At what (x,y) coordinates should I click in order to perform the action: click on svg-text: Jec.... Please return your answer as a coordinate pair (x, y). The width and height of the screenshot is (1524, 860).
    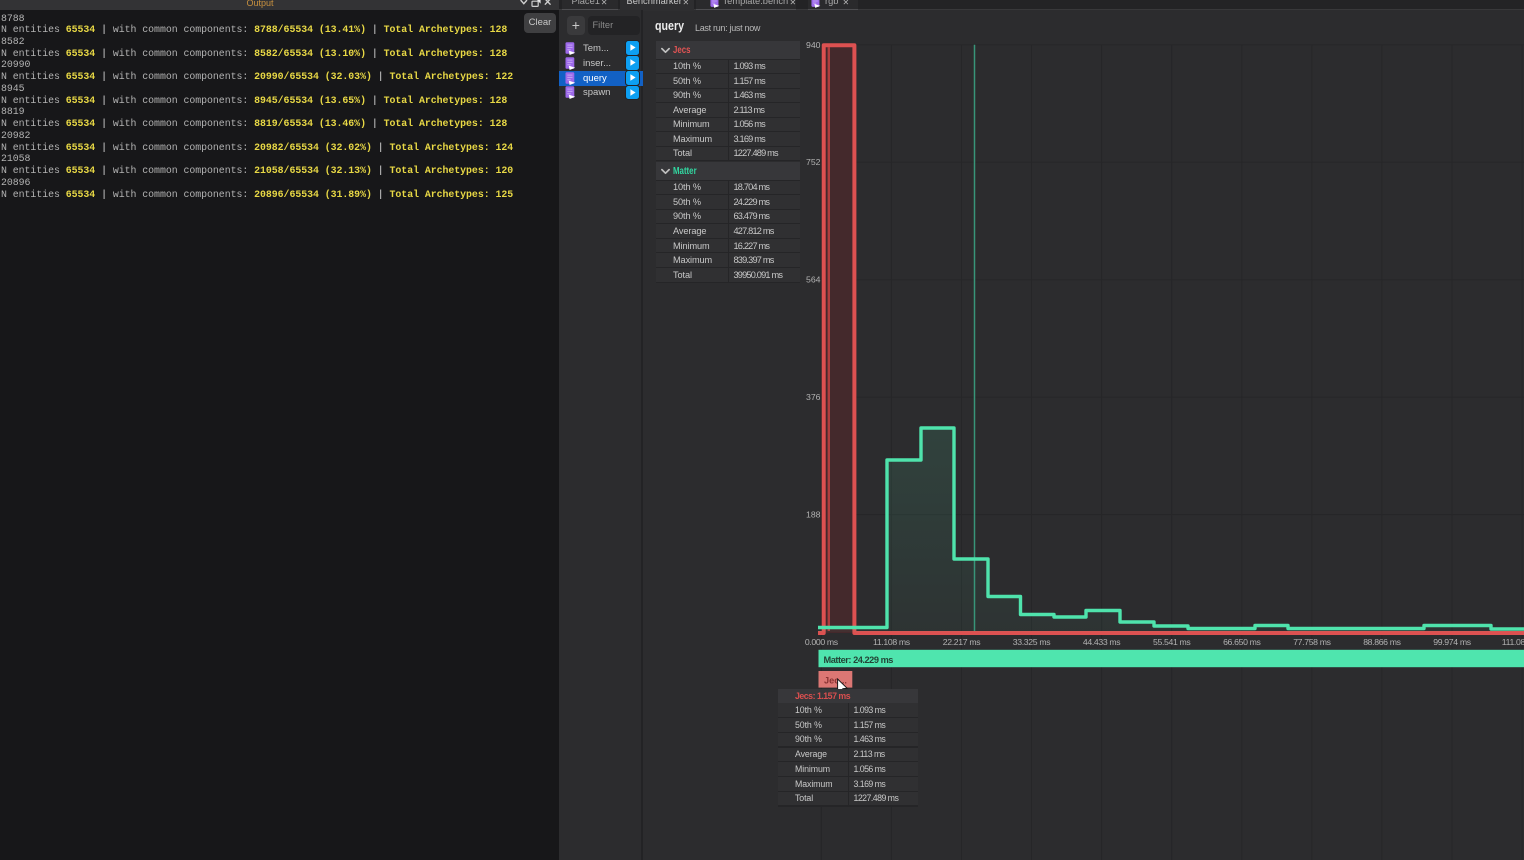
    Looking at the image, I should click on (835, 680).